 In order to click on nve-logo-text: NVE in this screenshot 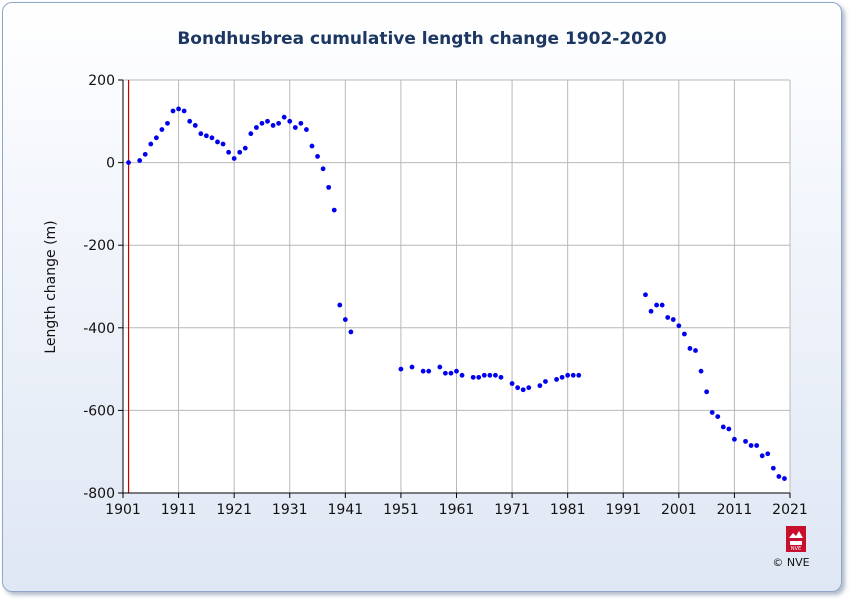, I will do `click(796, 549)`.